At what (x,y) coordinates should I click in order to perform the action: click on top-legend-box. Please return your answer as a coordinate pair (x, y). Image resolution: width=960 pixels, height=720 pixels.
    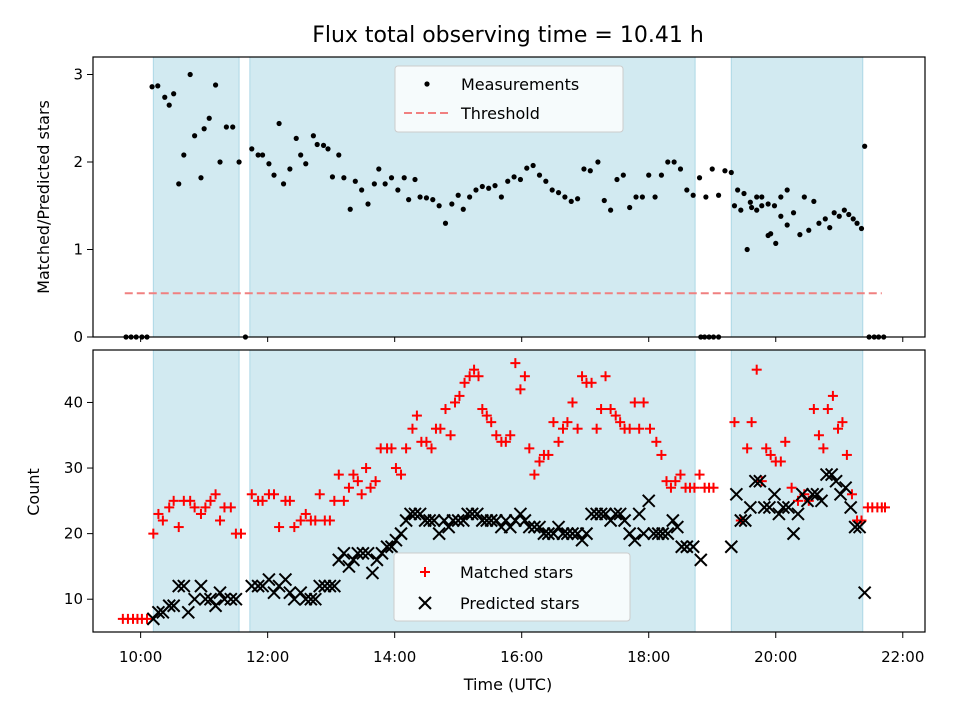
    Looking at the image, I should click on (509, 99).